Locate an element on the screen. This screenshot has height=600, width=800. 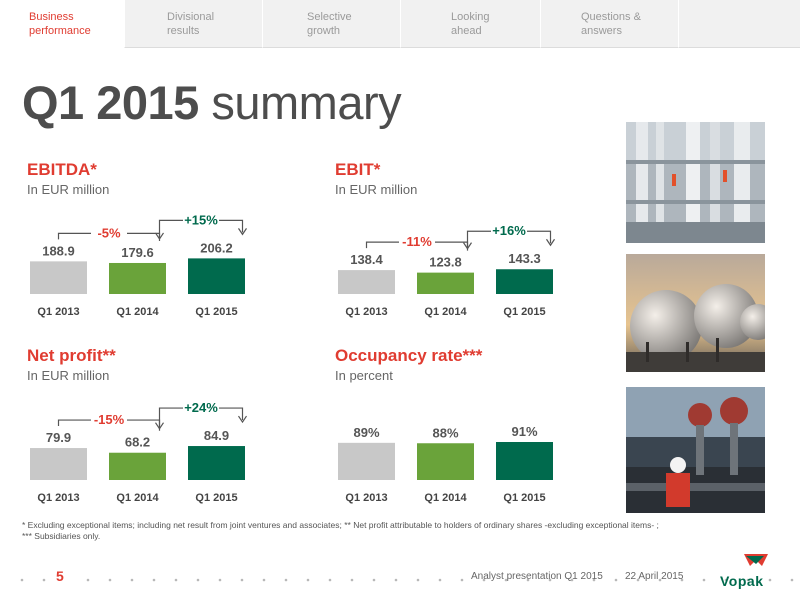
change-label: +16% is located at coordinates (509, 230).